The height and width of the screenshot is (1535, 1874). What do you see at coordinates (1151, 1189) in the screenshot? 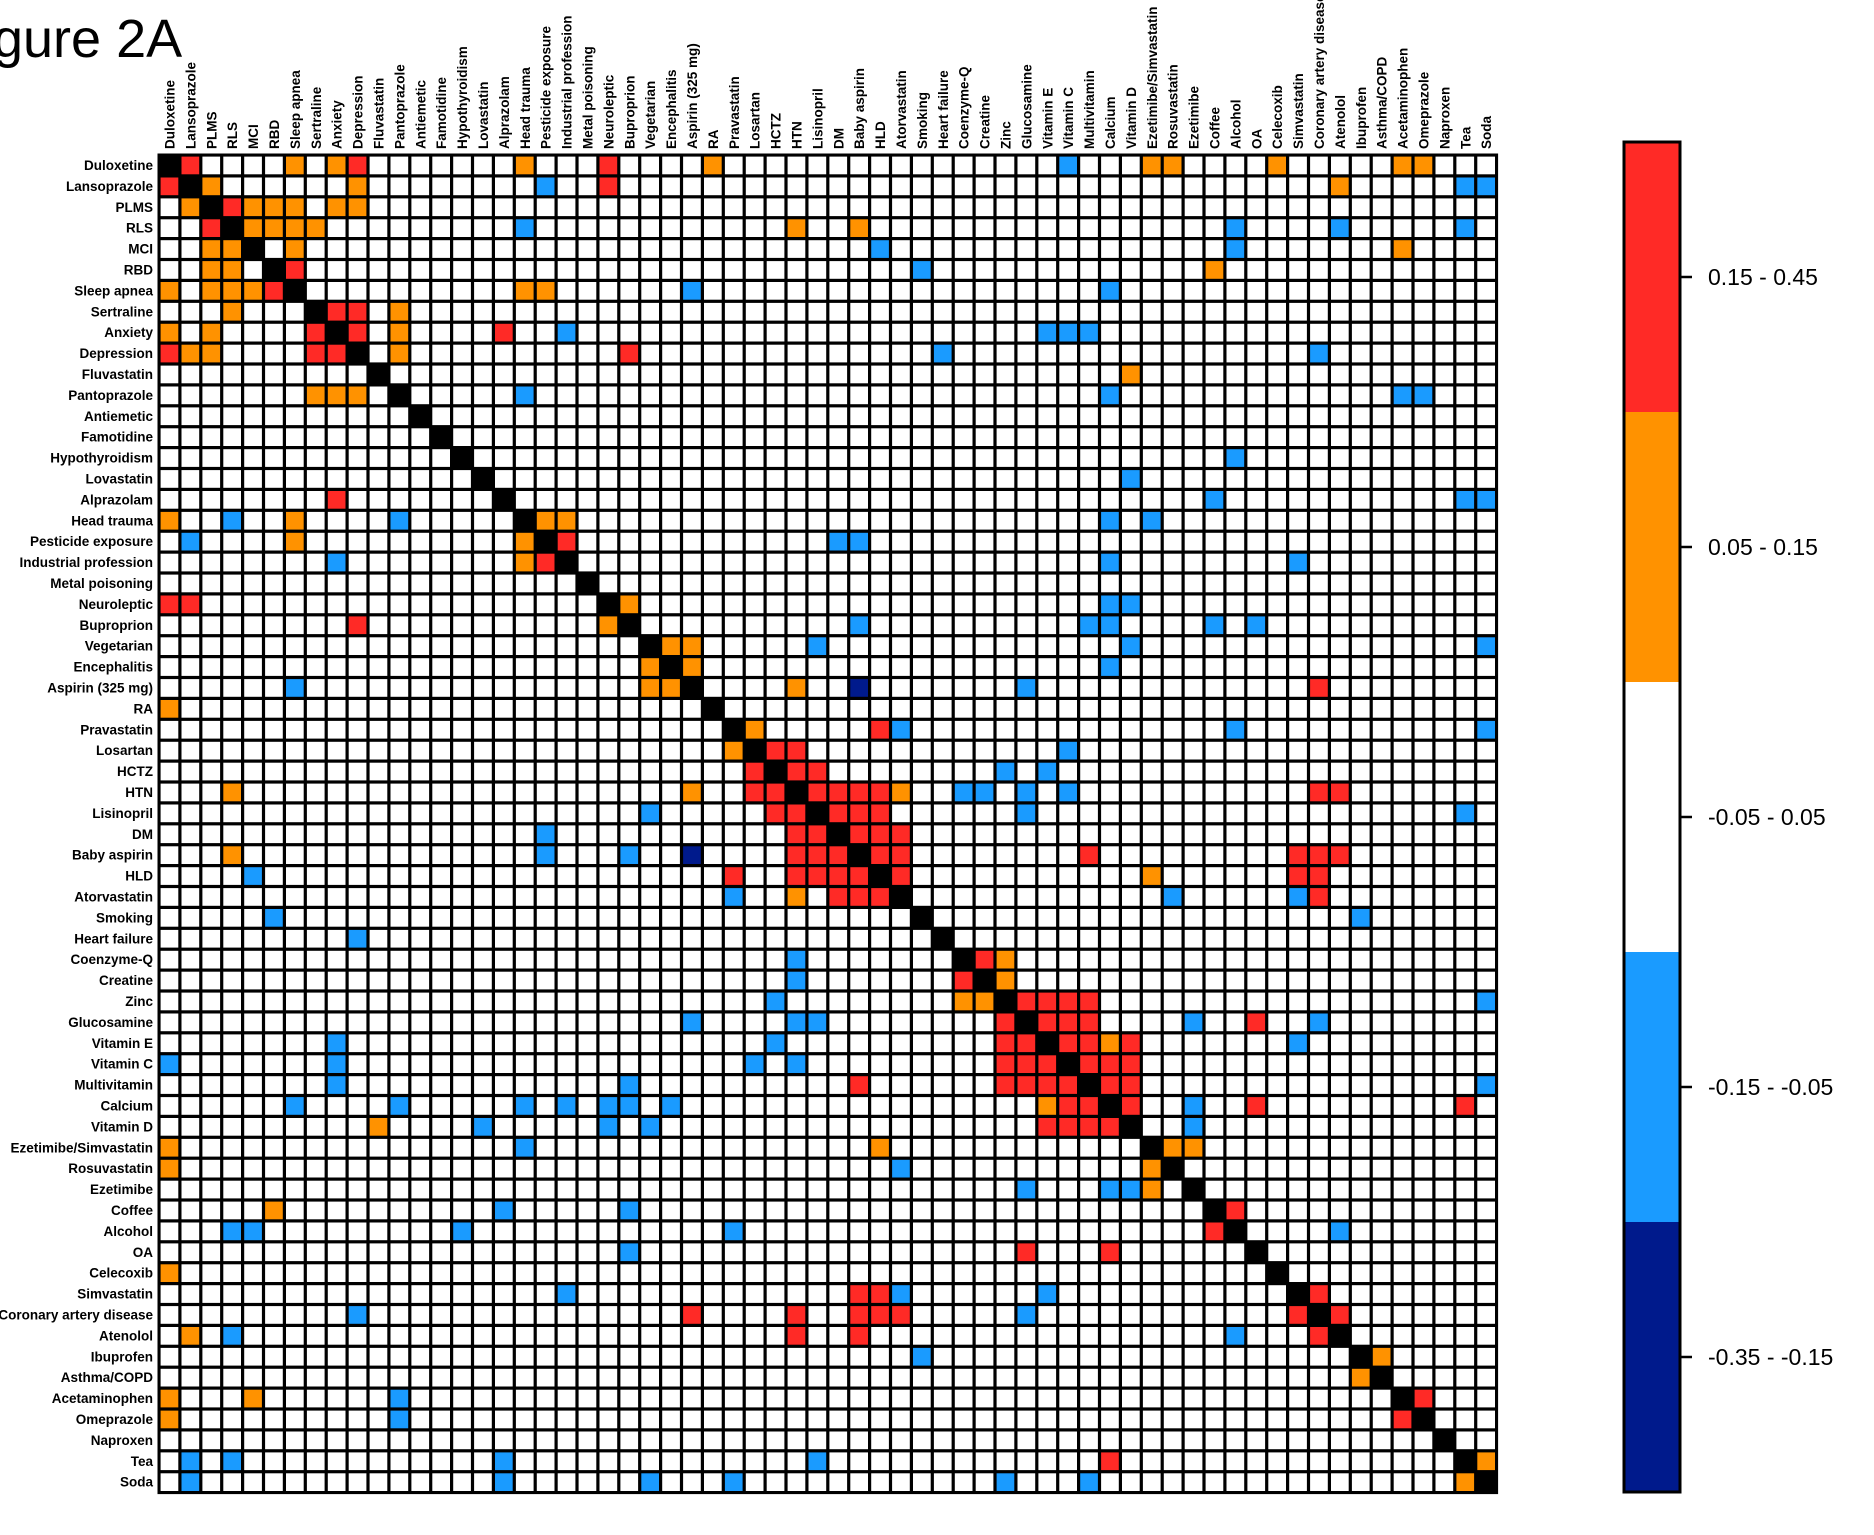
I see `heatmap-cell-ezetimibe-ezetimibe-simvastatin` at bounding box center [1151, 1189].